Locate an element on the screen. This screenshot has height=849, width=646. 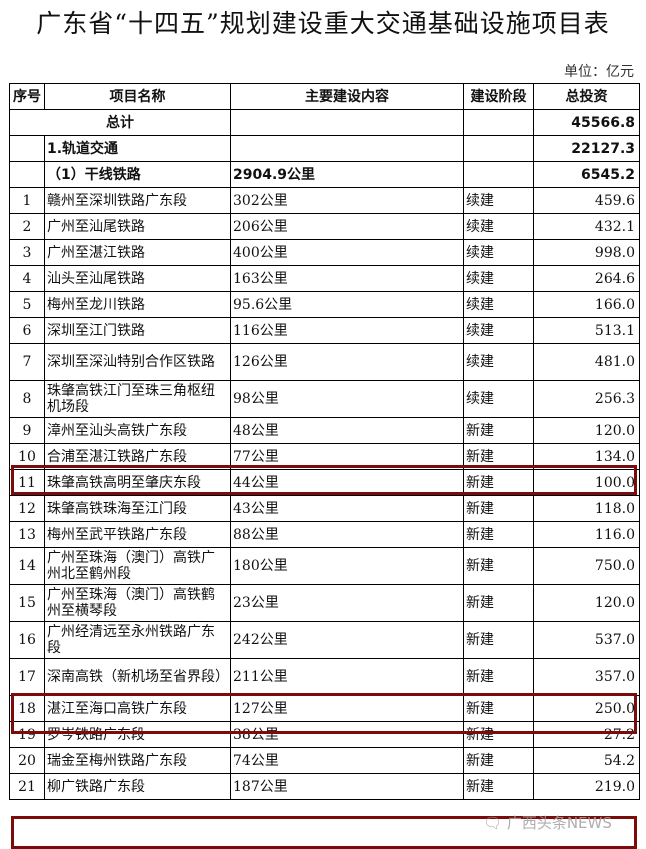
row-name: 珠肇高铁江门至珠三角枢纽机场段 is located at coordinates (137, 399).